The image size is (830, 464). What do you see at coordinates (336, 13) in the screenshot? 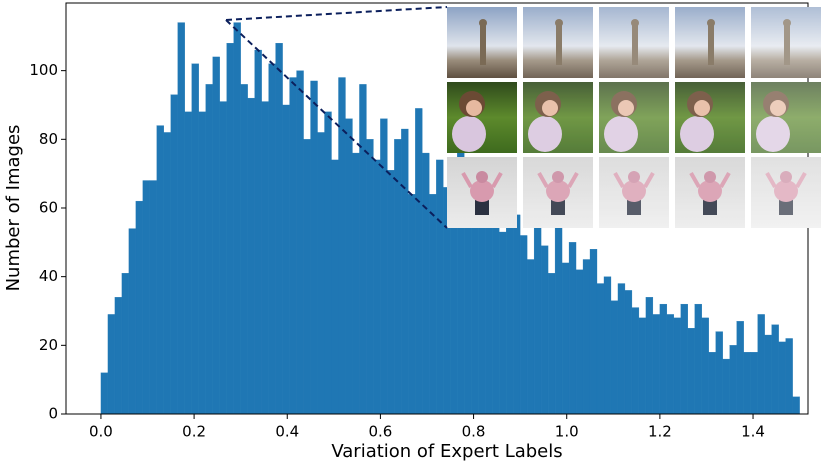
I see `zoom-line` at bounding box center [336, 13].